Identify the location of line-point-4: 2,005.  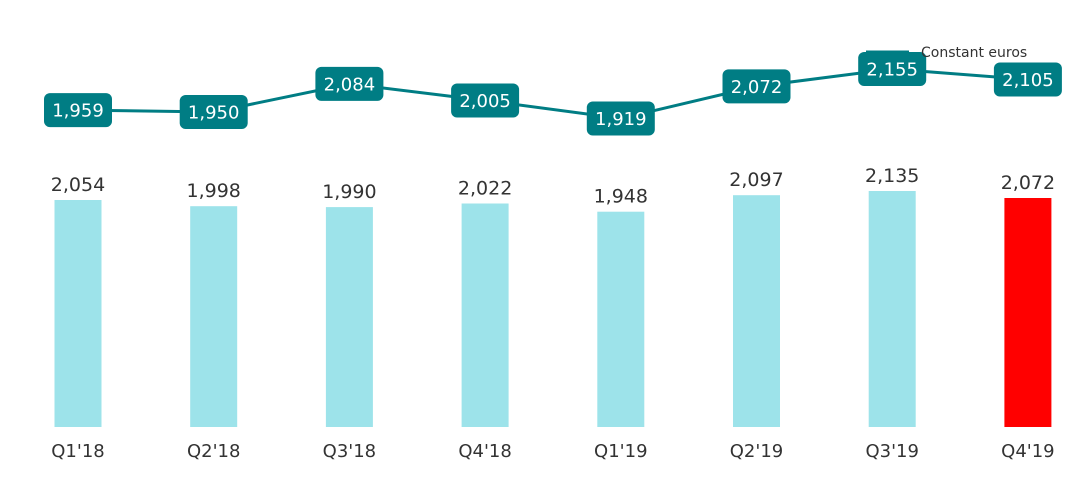
(485, 100).